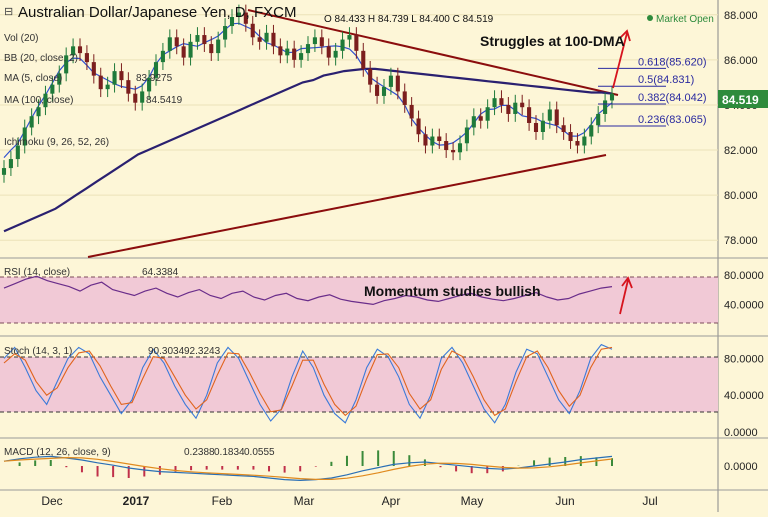 The image size is (768, 517). What do you see at coordinates (391, 501) in the screenshot?
I see `month-label: Apr` at bounding box center [391, 501].